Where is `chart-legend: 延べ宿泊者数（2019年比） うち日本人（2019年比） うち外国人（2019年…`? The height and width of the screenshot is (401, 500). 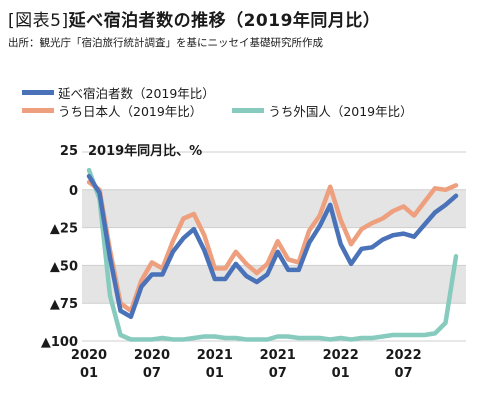 chart-legend: 延べ宿泊者数（2019年比） うち日本人（2019年比） うち外国人（2019年… is located at coordinates (232, 101).